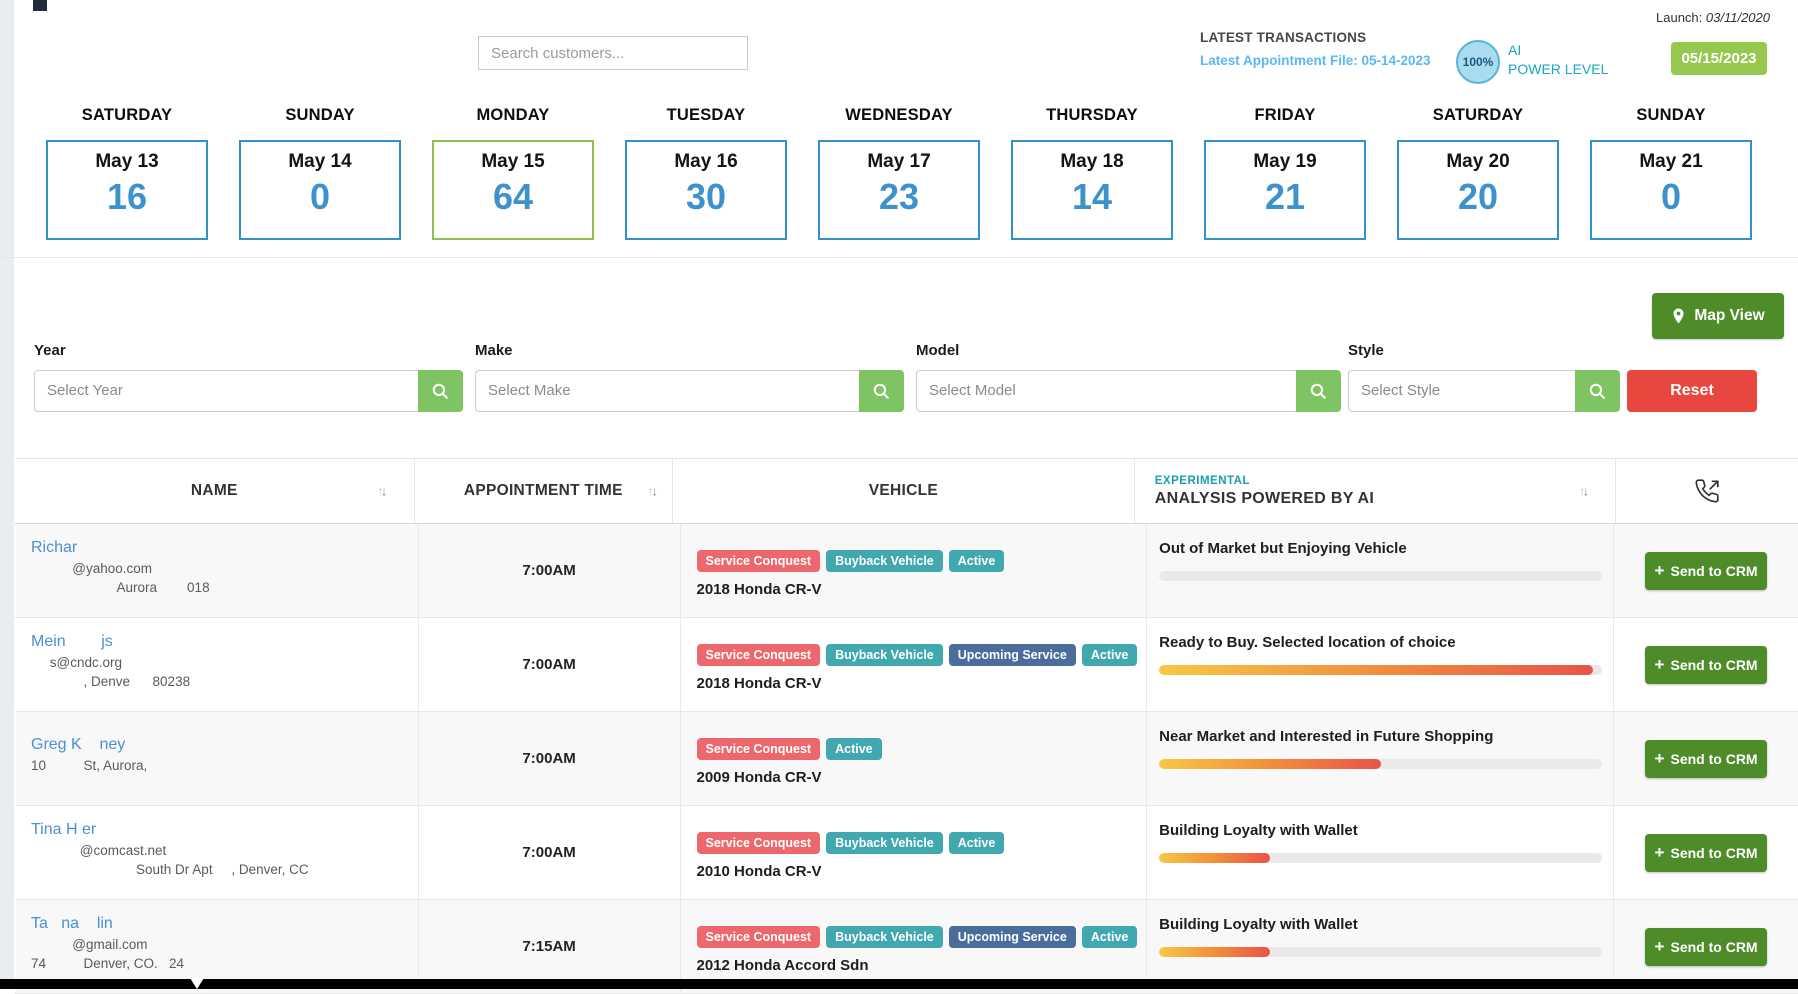  What do you see at coordinates (54, 547) in the screenshot?
I see `customer-name-link: Richar` at bounding box center [54, 547].